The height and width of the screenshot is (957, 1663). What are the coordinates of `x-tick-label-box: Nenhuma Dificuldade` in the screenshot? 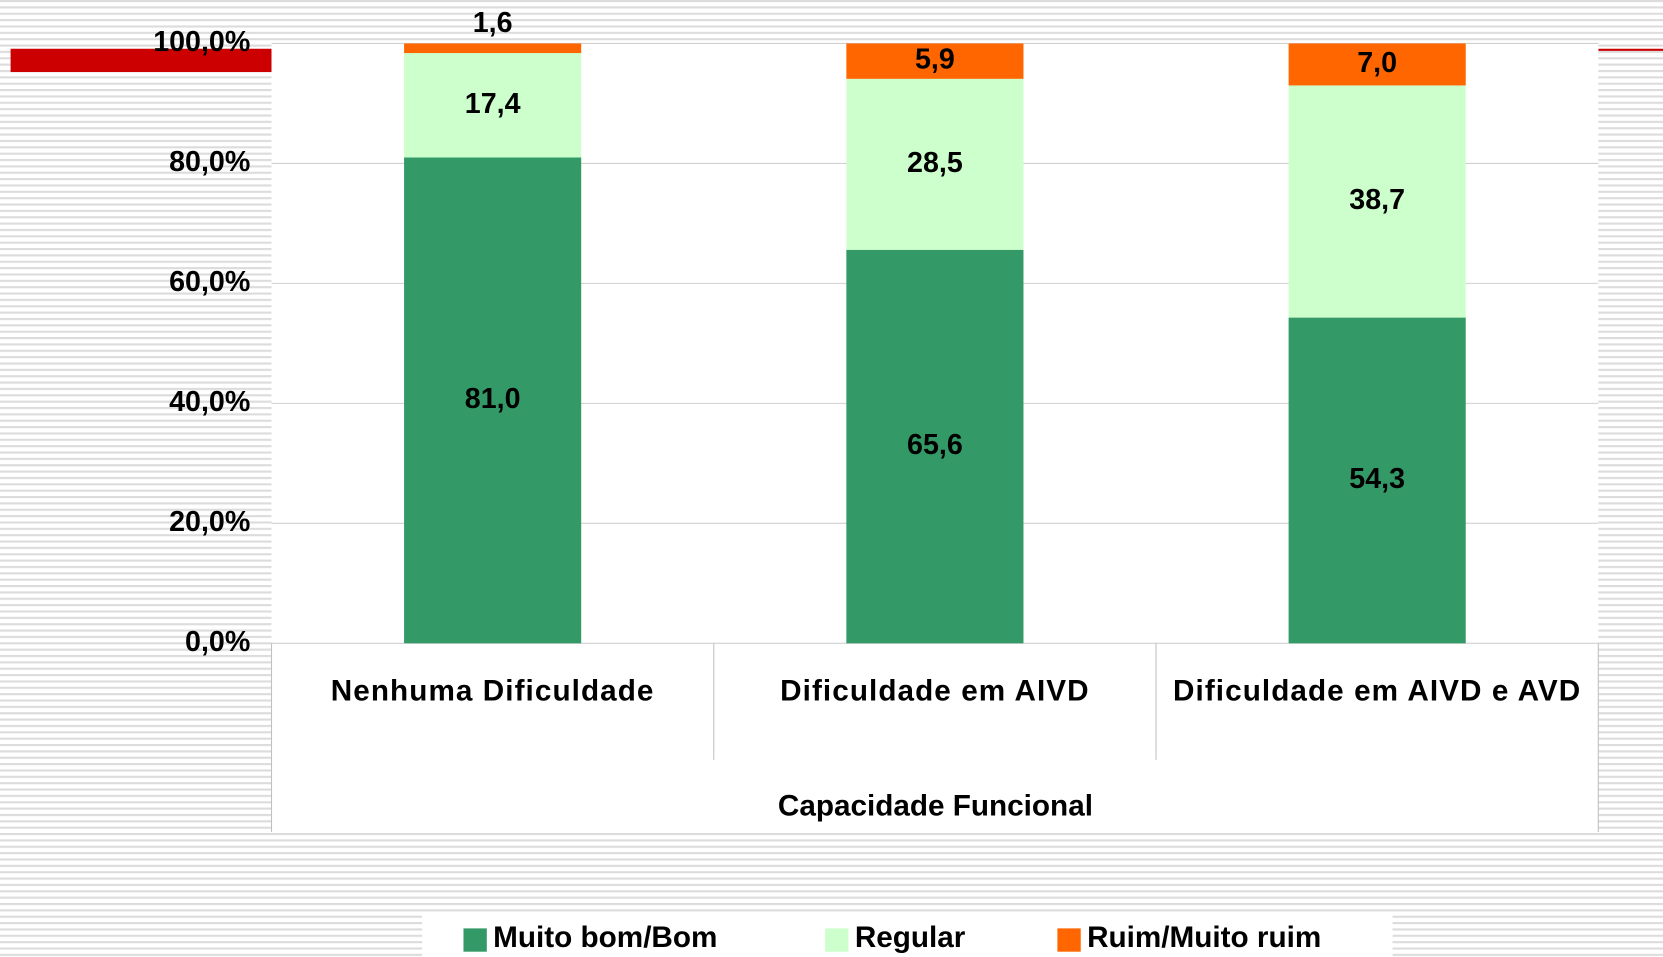 It's located at (492, 690).